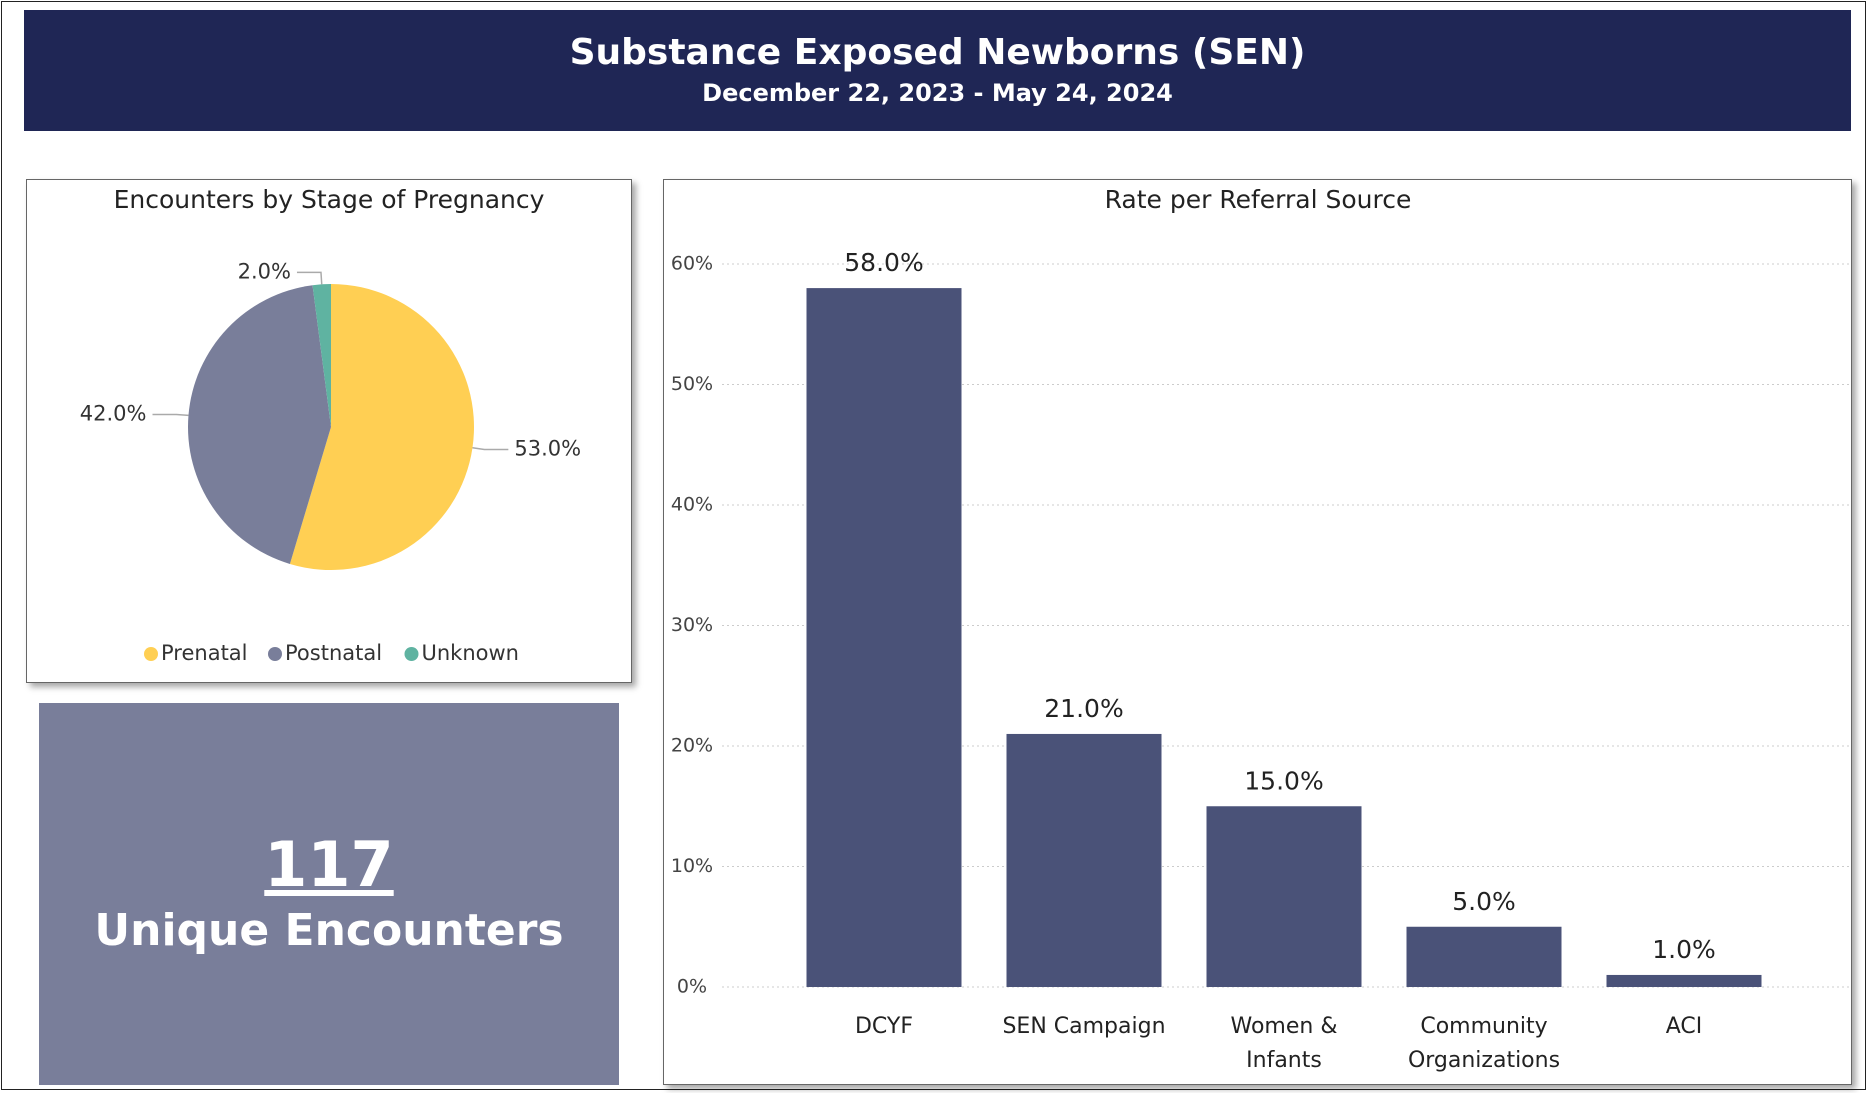 The image size is (1869, 1093). Describe the element at coordinates (692, 505) in the screenshot. I see `y-tick-label: 40%` at that location.